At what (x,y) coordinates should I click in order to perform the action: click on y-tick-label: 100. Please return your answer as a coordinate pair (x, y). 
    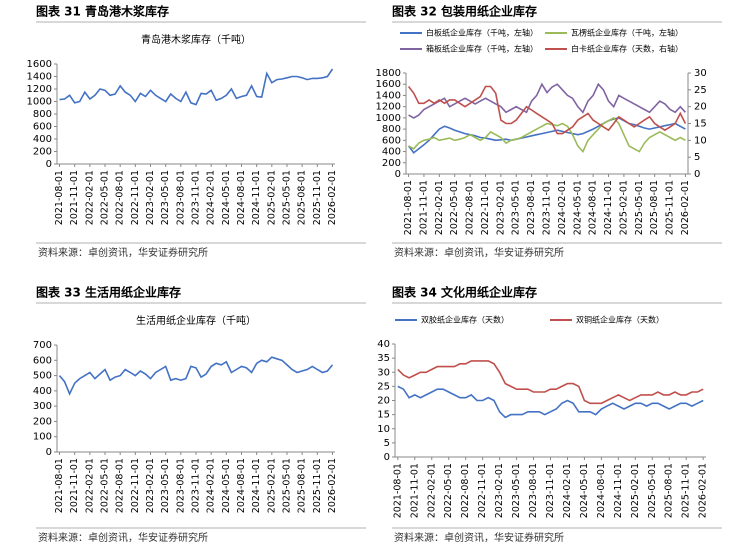
    Looking at the image, I should click on (42, 437).